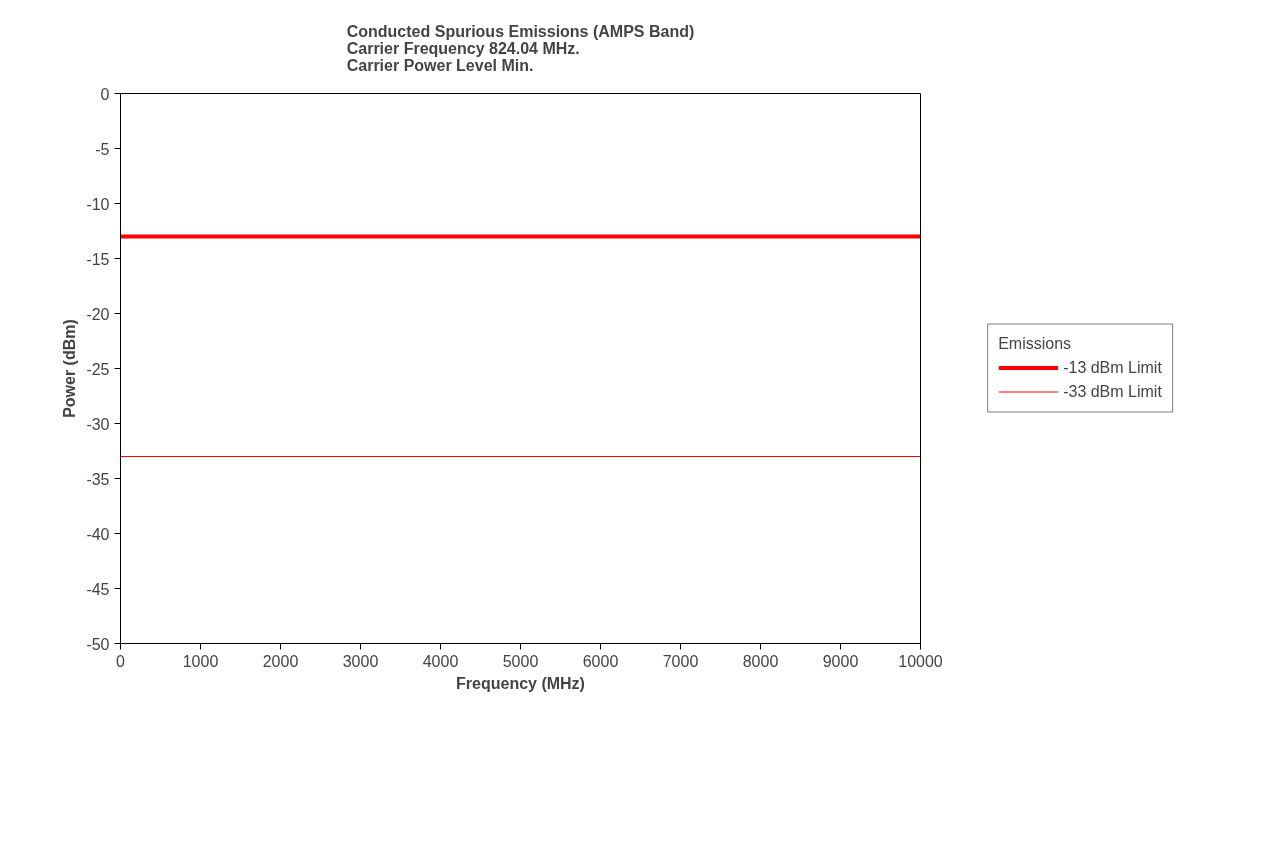 Image resolution: width=1273 pixels, height=846 pixels. What do you see at coordinates (98, 589) in the screenshot?
I see `y-tick-label: -45` at bounding box center [98, 589].